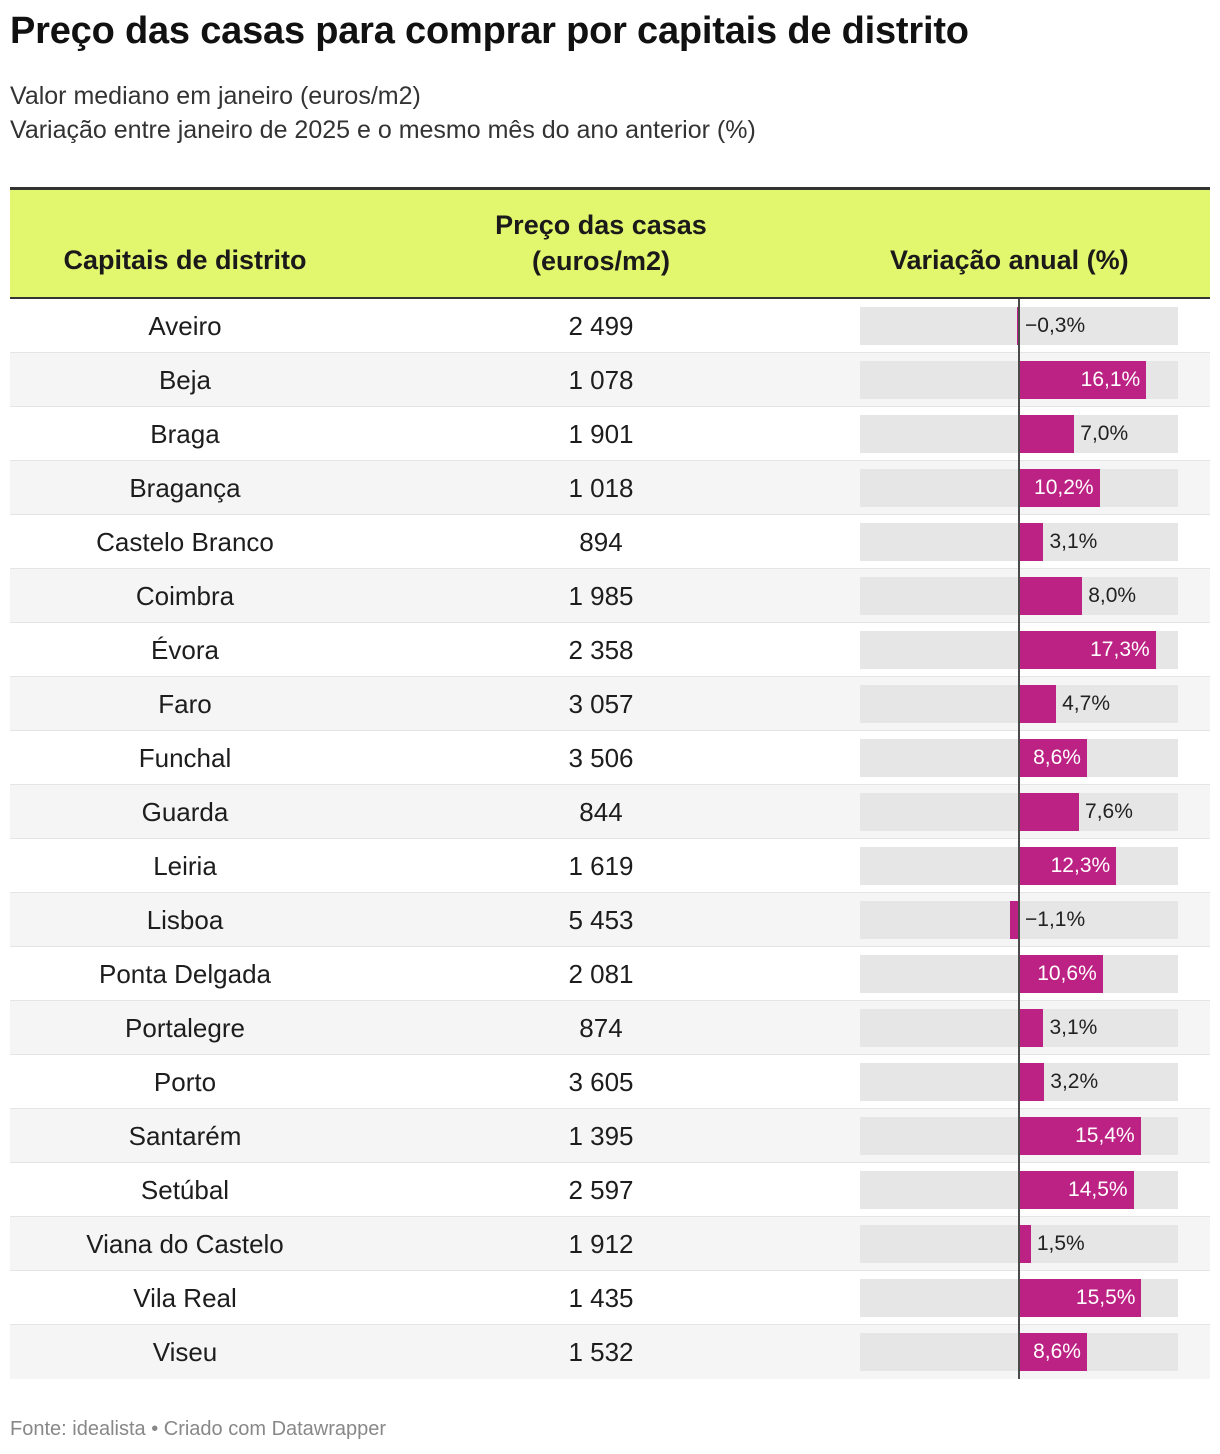 The width and height of the screenshot is (1220, 1454). What do you see at coordinates (1105, 1135) in the screenshot?
I see `variation-label: 15,4%` at bounding box center [1105, 1135].